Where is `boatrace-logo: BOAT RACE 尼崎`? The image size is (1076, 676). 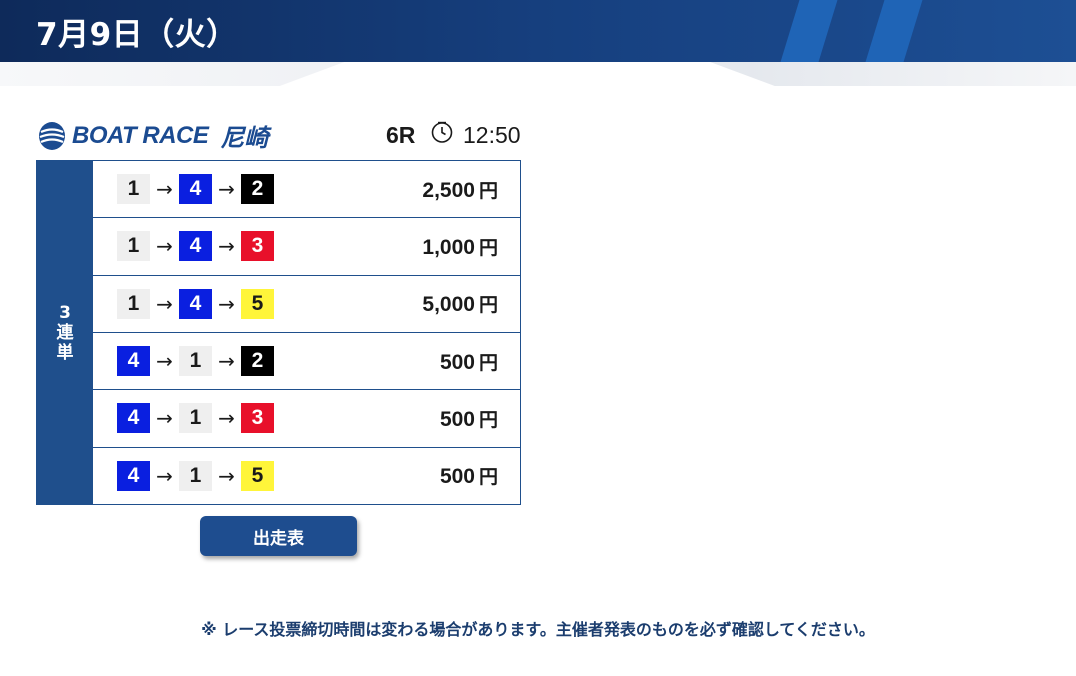 boatrace-logo: BOAT RACE 尼崎 is located at coordinates (153, 135).